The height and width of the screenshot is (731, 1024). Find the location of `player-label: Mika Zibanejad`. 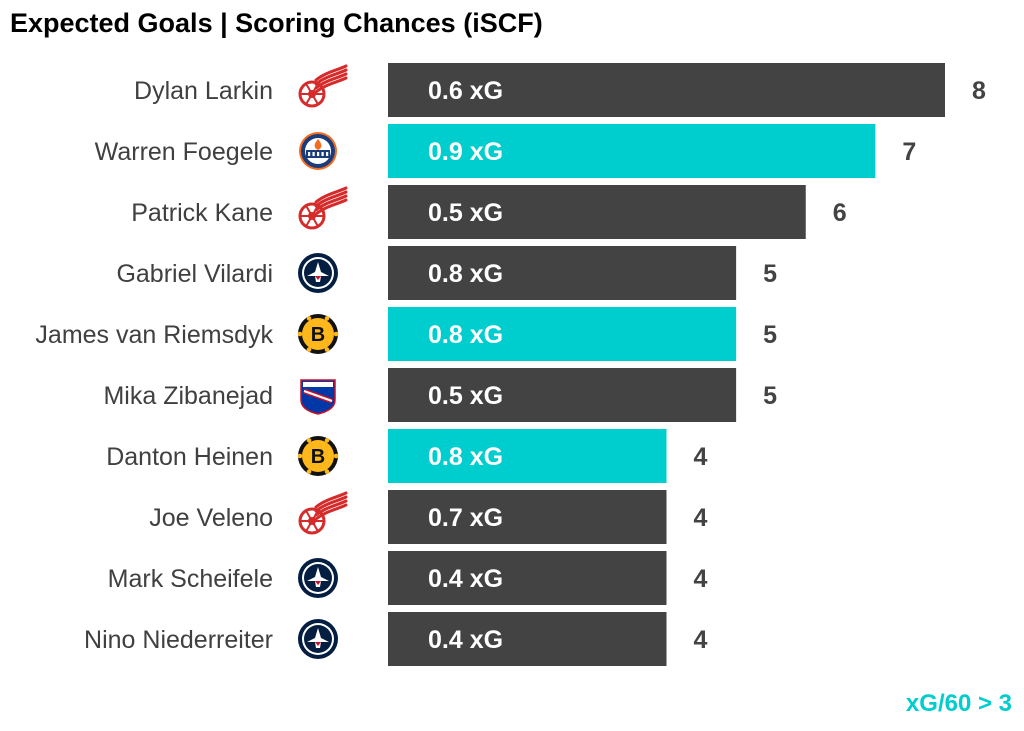

player-label: Mika Zibanejad is located at coordinates (188, 396).